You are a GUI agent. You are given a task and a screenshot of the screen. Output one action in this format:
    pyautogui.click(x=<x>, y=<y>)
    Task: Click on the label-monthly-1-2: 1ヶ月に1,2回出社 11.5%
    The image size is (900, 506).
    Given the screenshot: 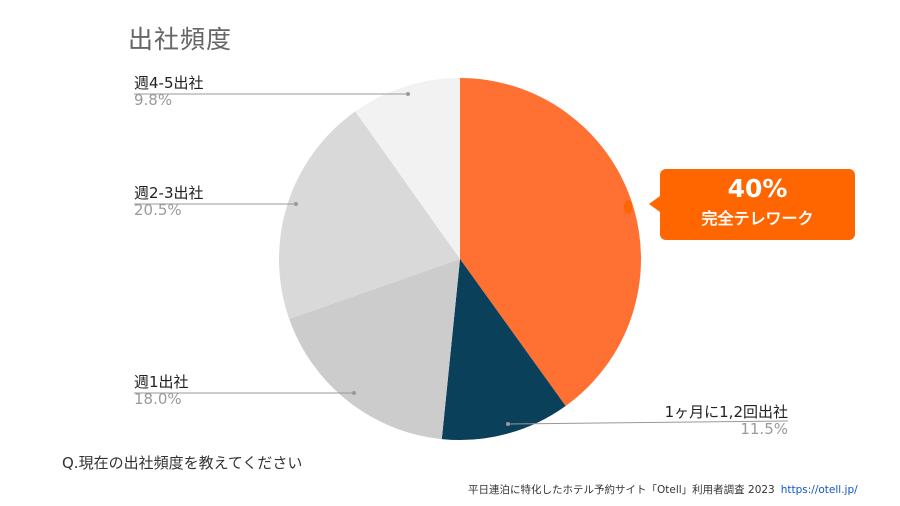 What is the action you would take?
    pyautogui.click(x=694, y=421)
    